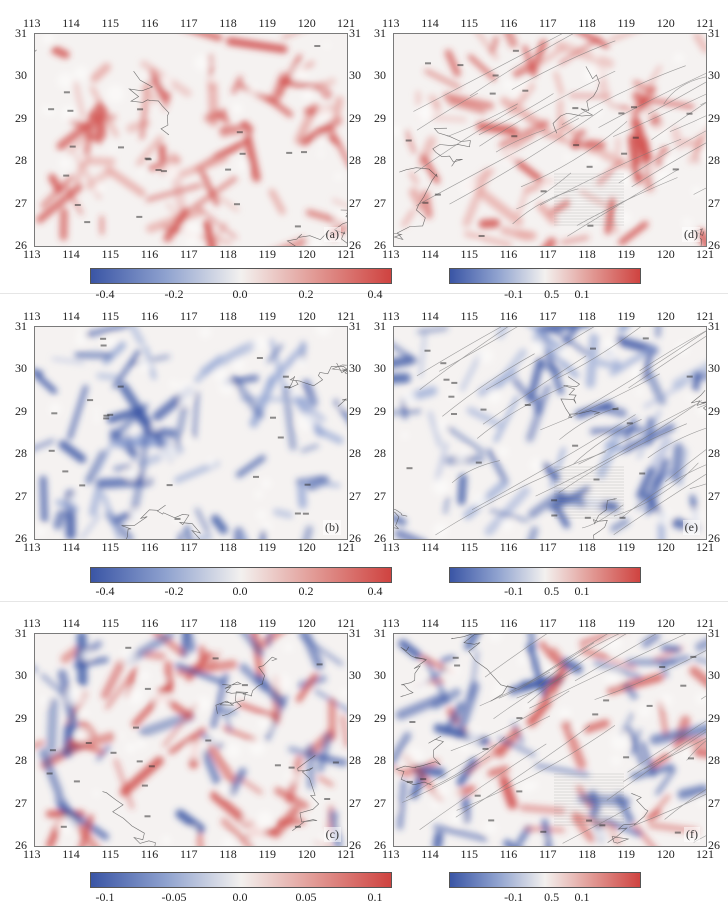  Describe the element at coordinates (430, 23) in the screenshot. I see `lon-tick-top: 114` at that location.